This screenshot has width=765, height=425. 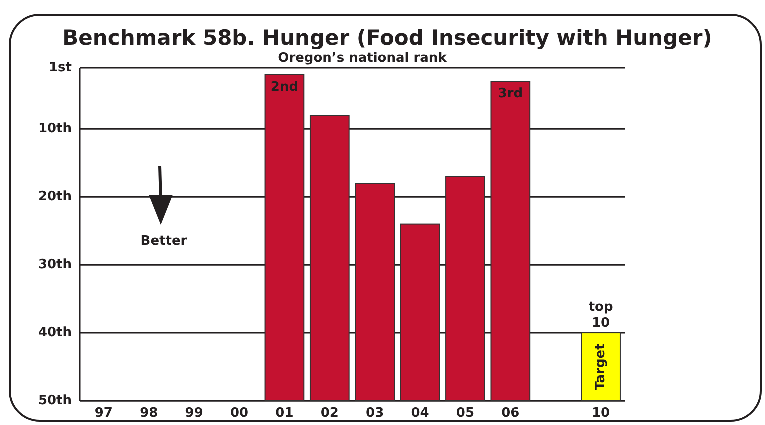 What do you see at coordinates (60, 68) in the screenshot?
I see `y-tick-label: 1st` at bounding box center [60, 68].